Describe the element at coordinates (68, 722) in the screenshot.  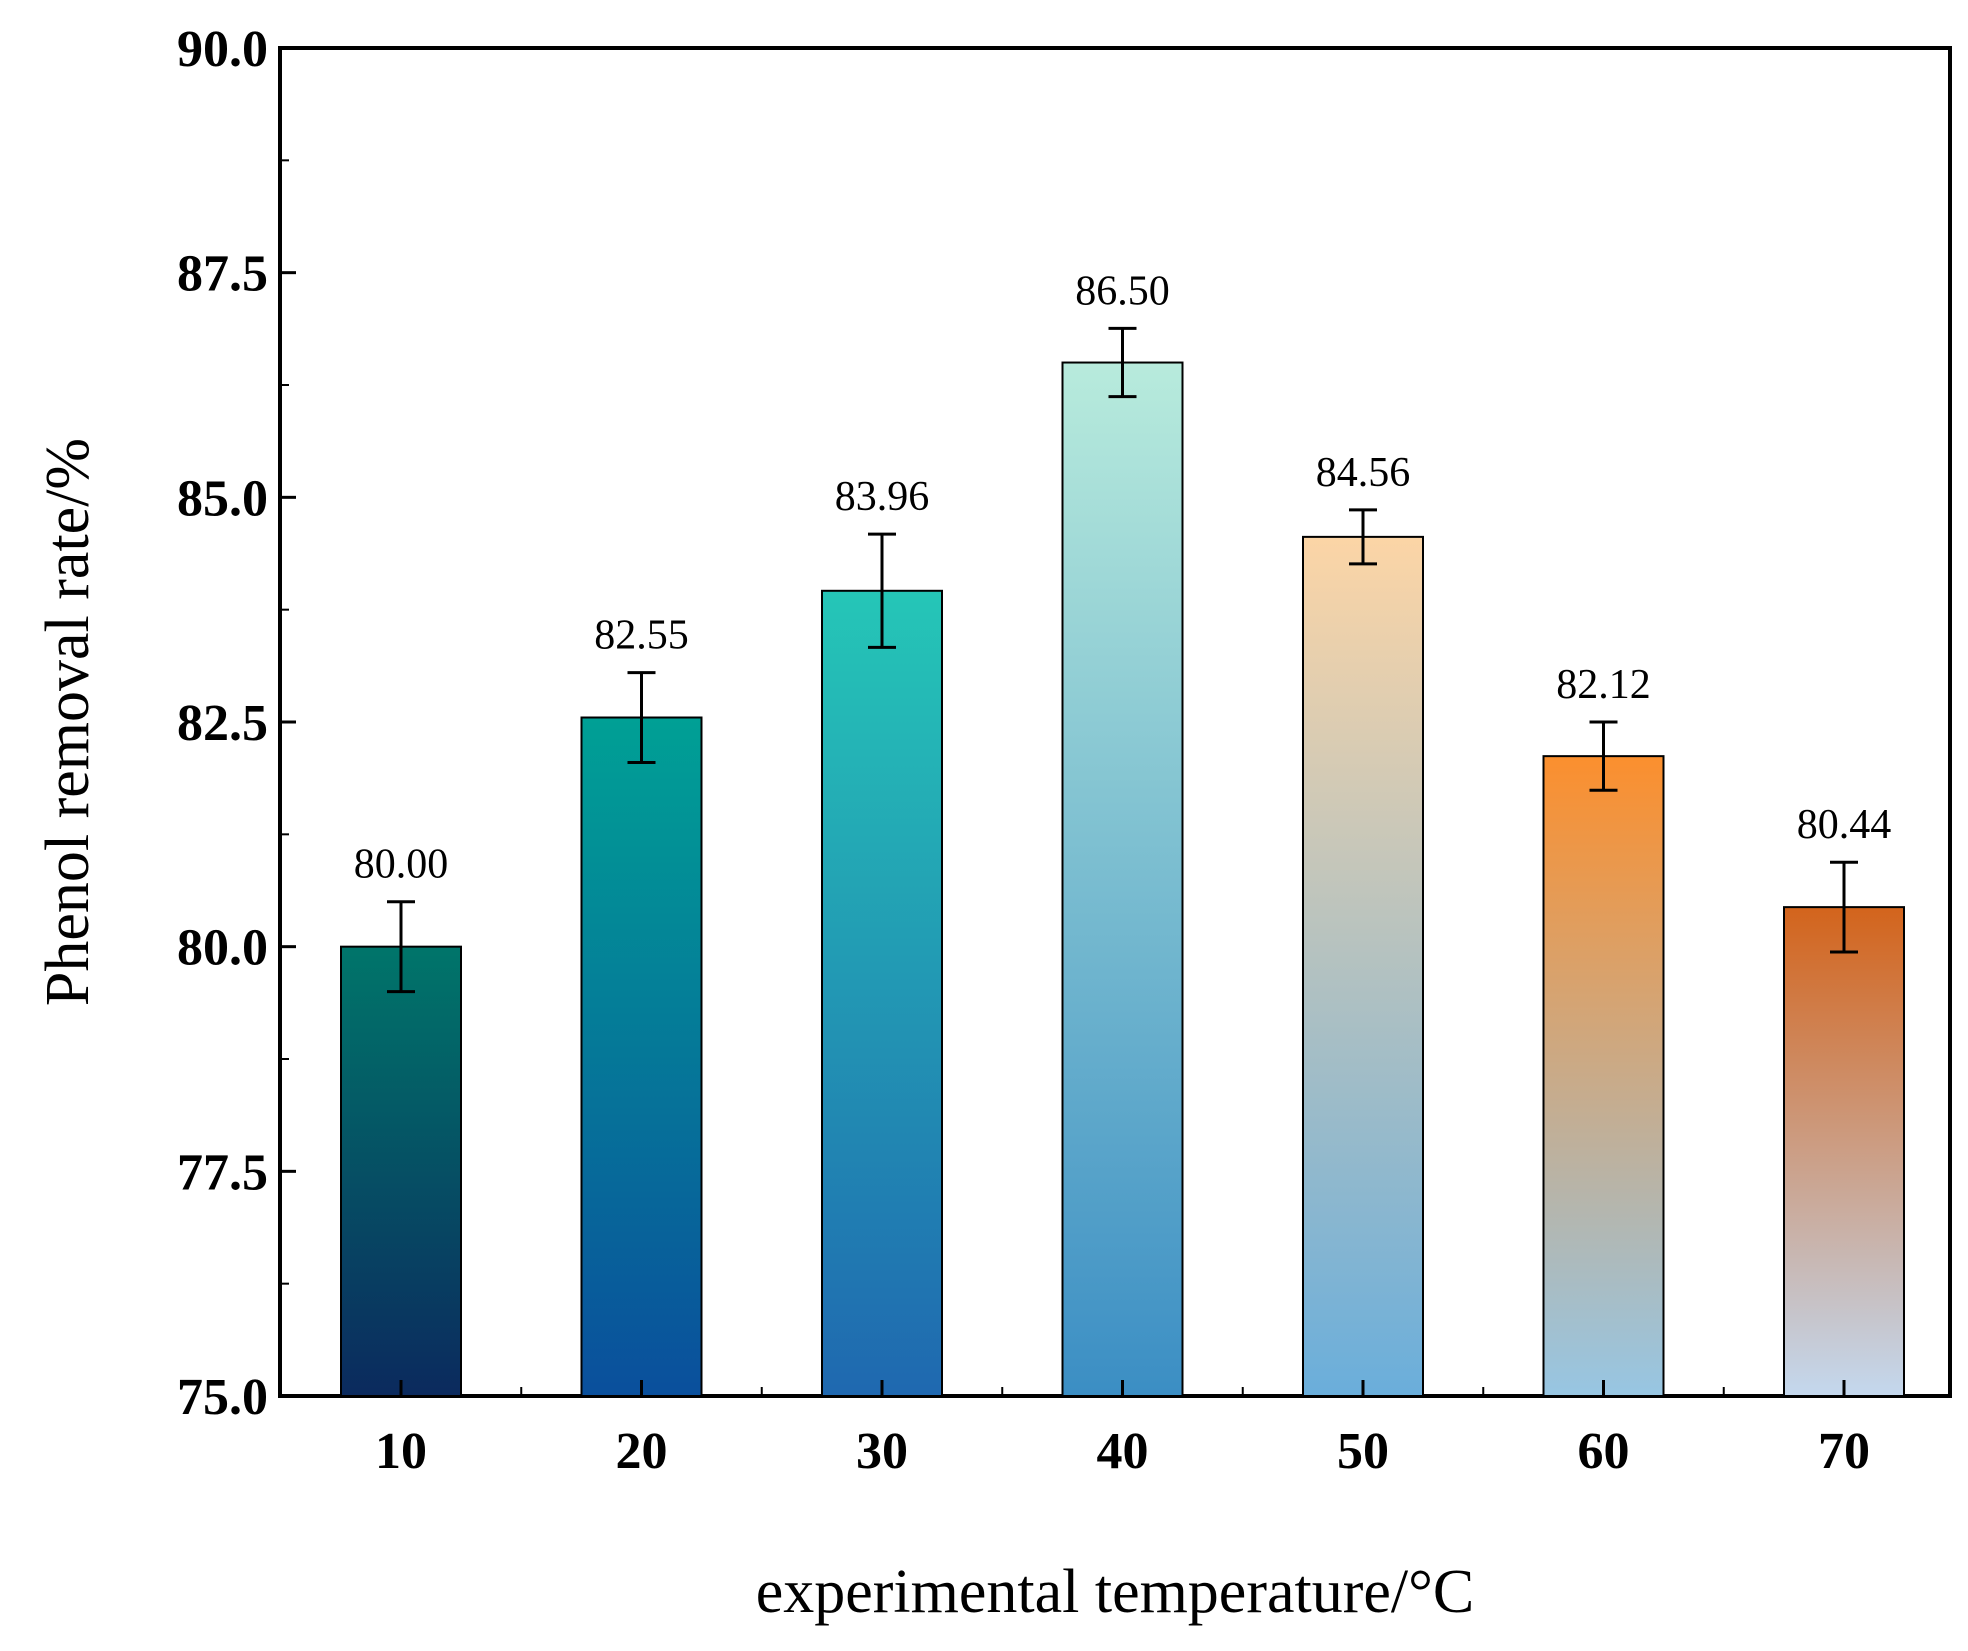
I see `y-axis-title: Phenol removal rate/%` at that location.